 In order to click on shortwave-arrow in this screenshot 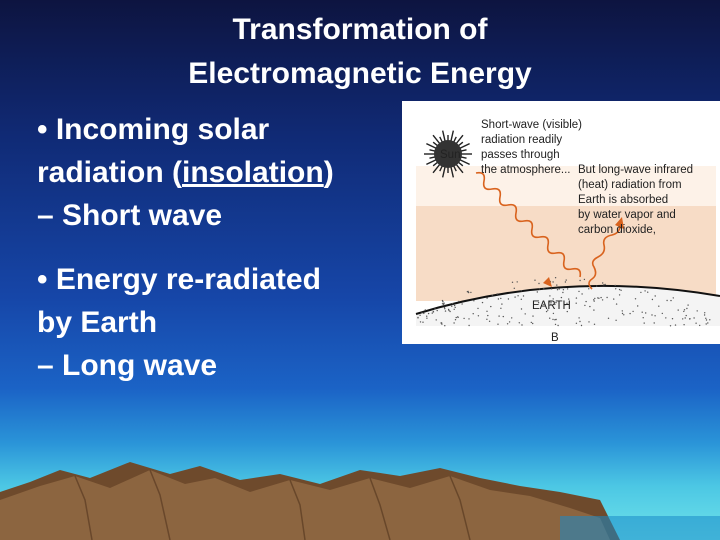, I will do `click(528, 224)`.